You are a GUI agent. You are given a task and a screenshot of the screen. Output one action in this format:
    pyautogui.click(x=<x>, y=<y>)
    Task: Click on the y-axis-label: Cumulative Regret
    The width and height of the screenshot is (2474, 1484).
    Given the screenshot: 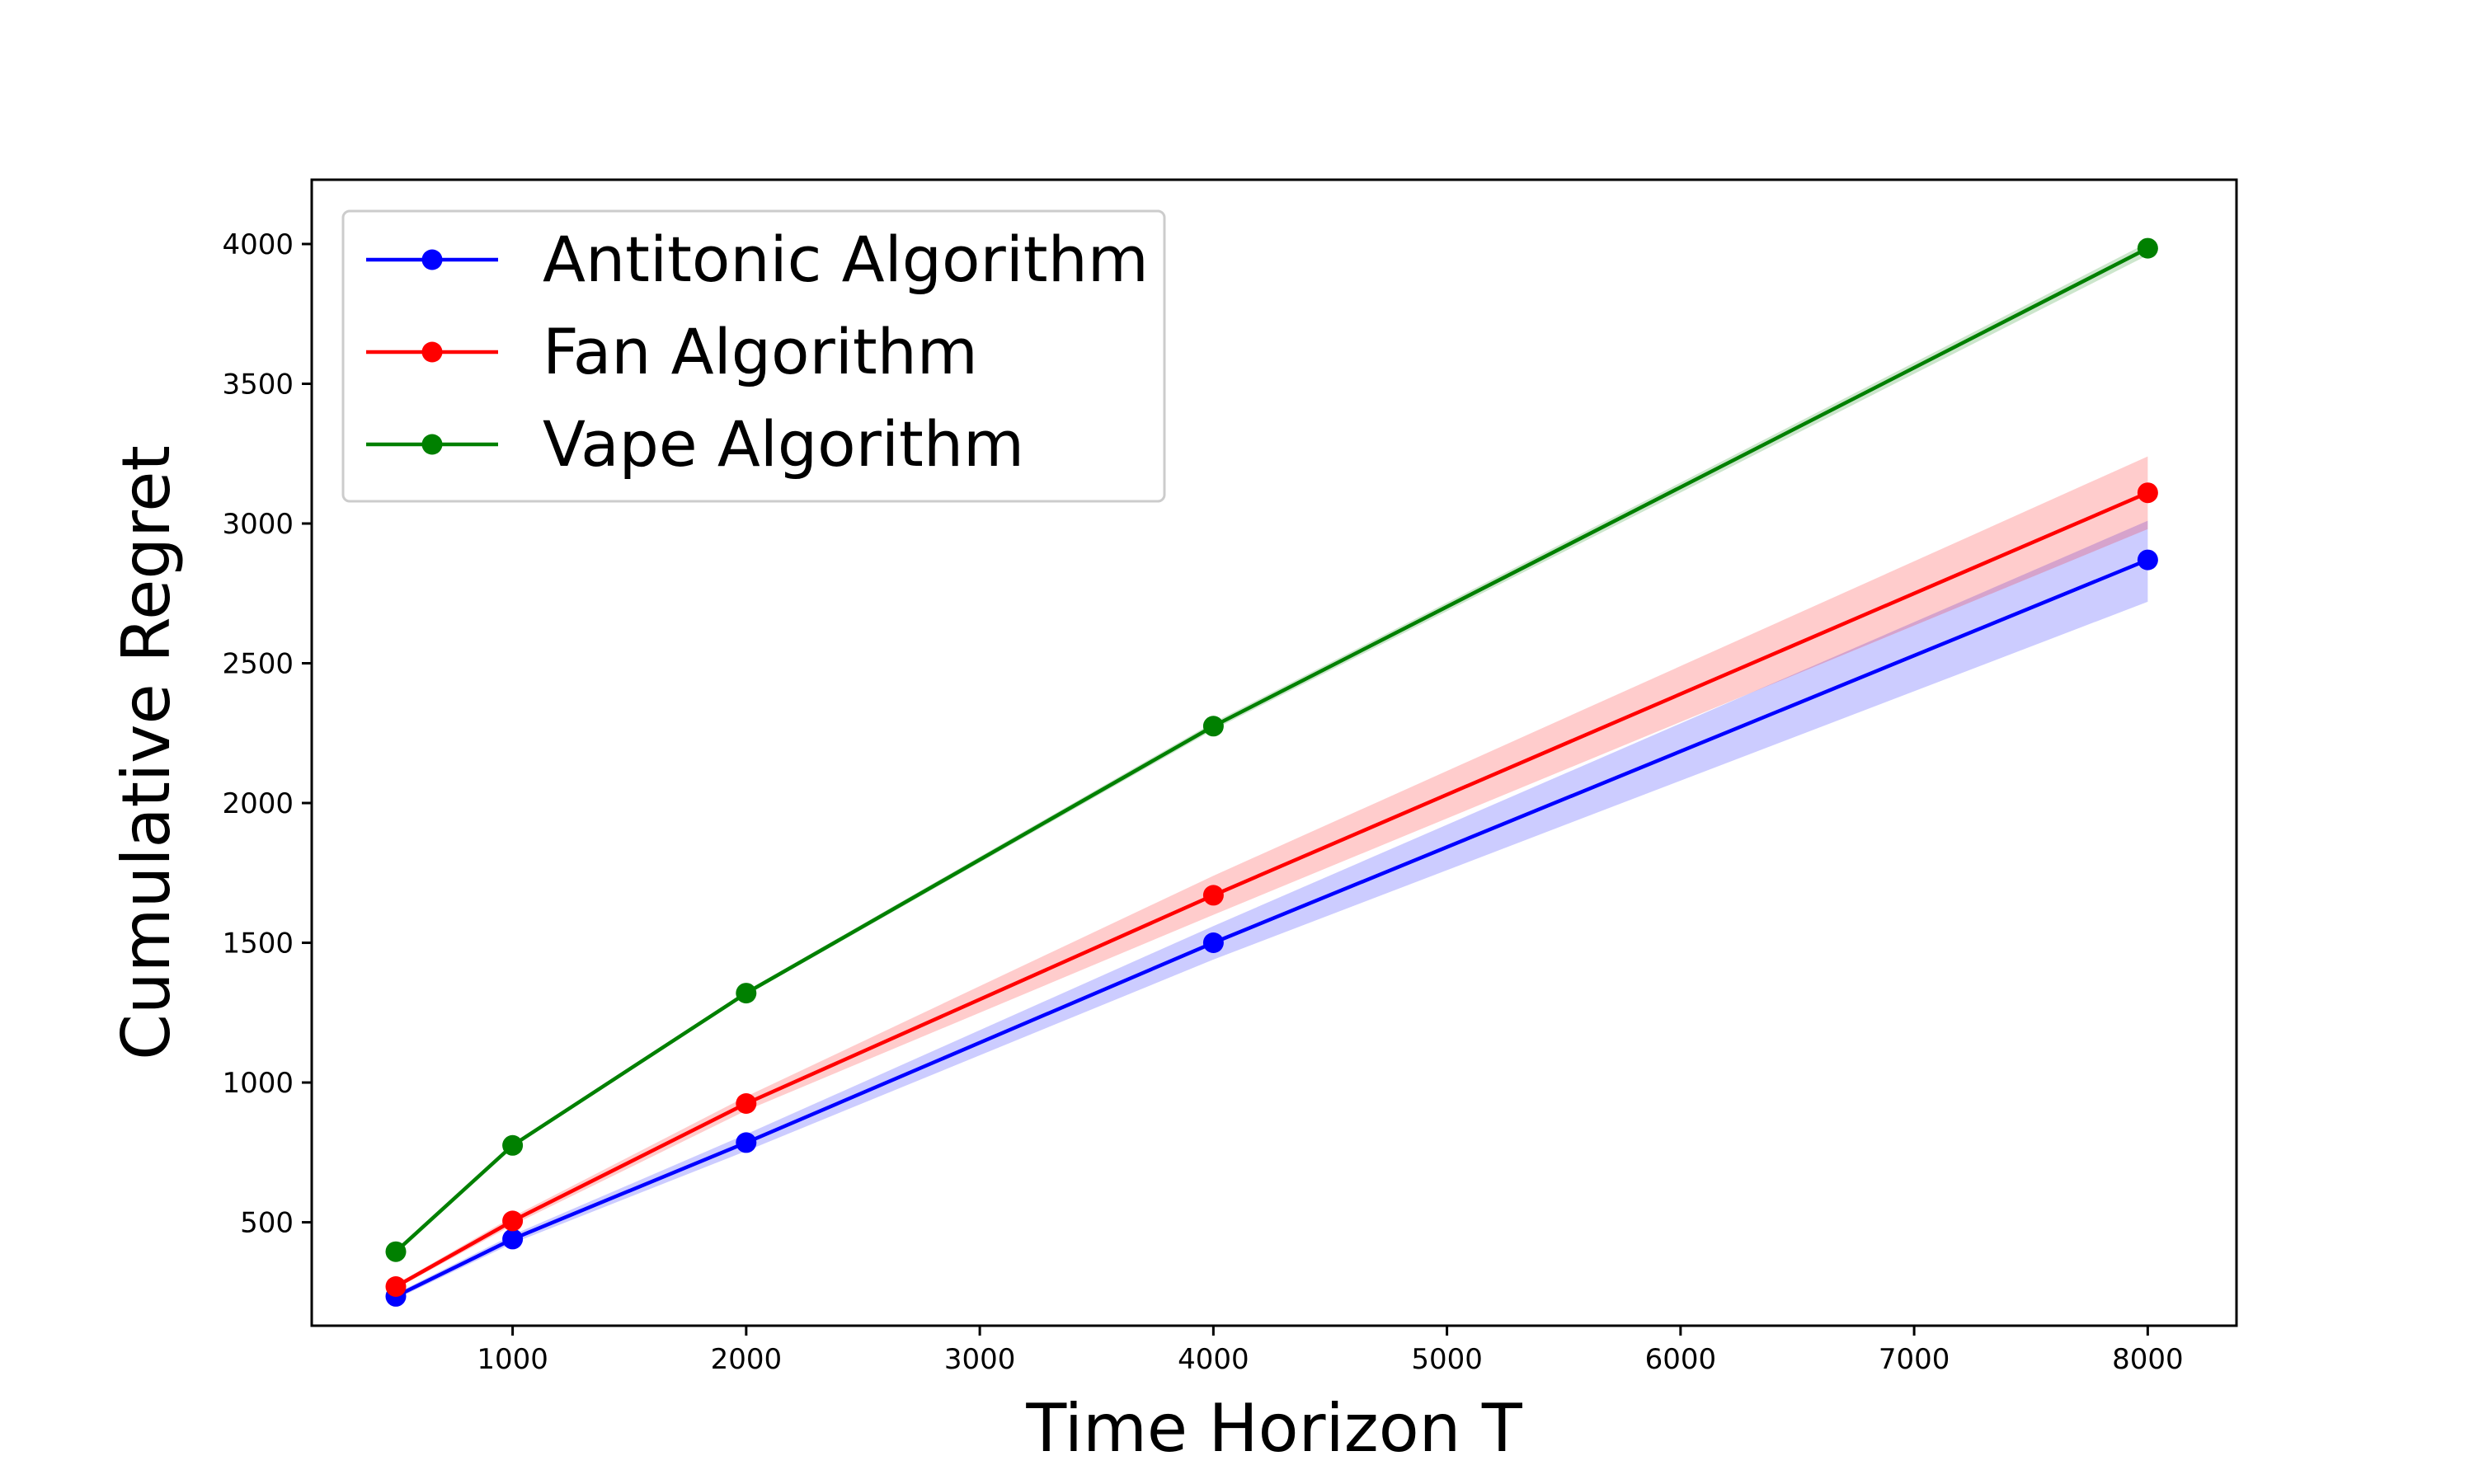 What is the action you would take?
    pyautogui.click(x=146, y=752)
    